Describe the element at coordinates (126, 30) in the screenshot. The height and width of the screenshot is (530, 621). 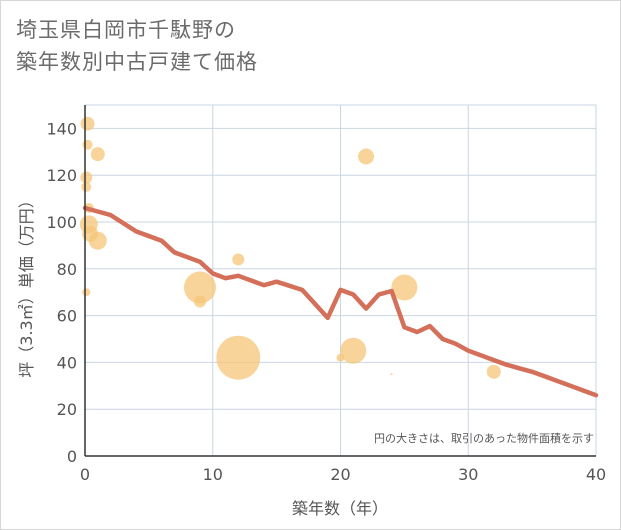
I see `title-line-1: 埼玉県白岡市千駄野の` at that location.